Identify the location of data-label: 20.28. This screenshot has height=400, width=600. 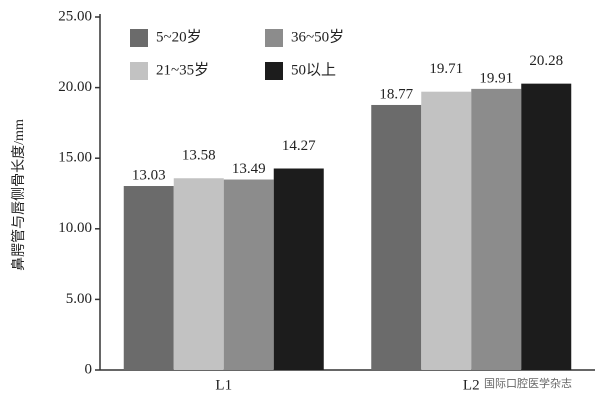
(546, 61).